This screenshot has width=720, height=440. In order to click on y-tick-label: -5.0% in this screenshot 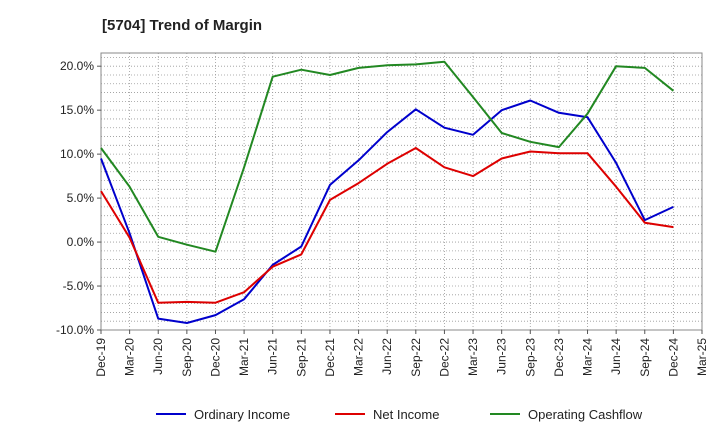, I will do `click(79, 286)`.